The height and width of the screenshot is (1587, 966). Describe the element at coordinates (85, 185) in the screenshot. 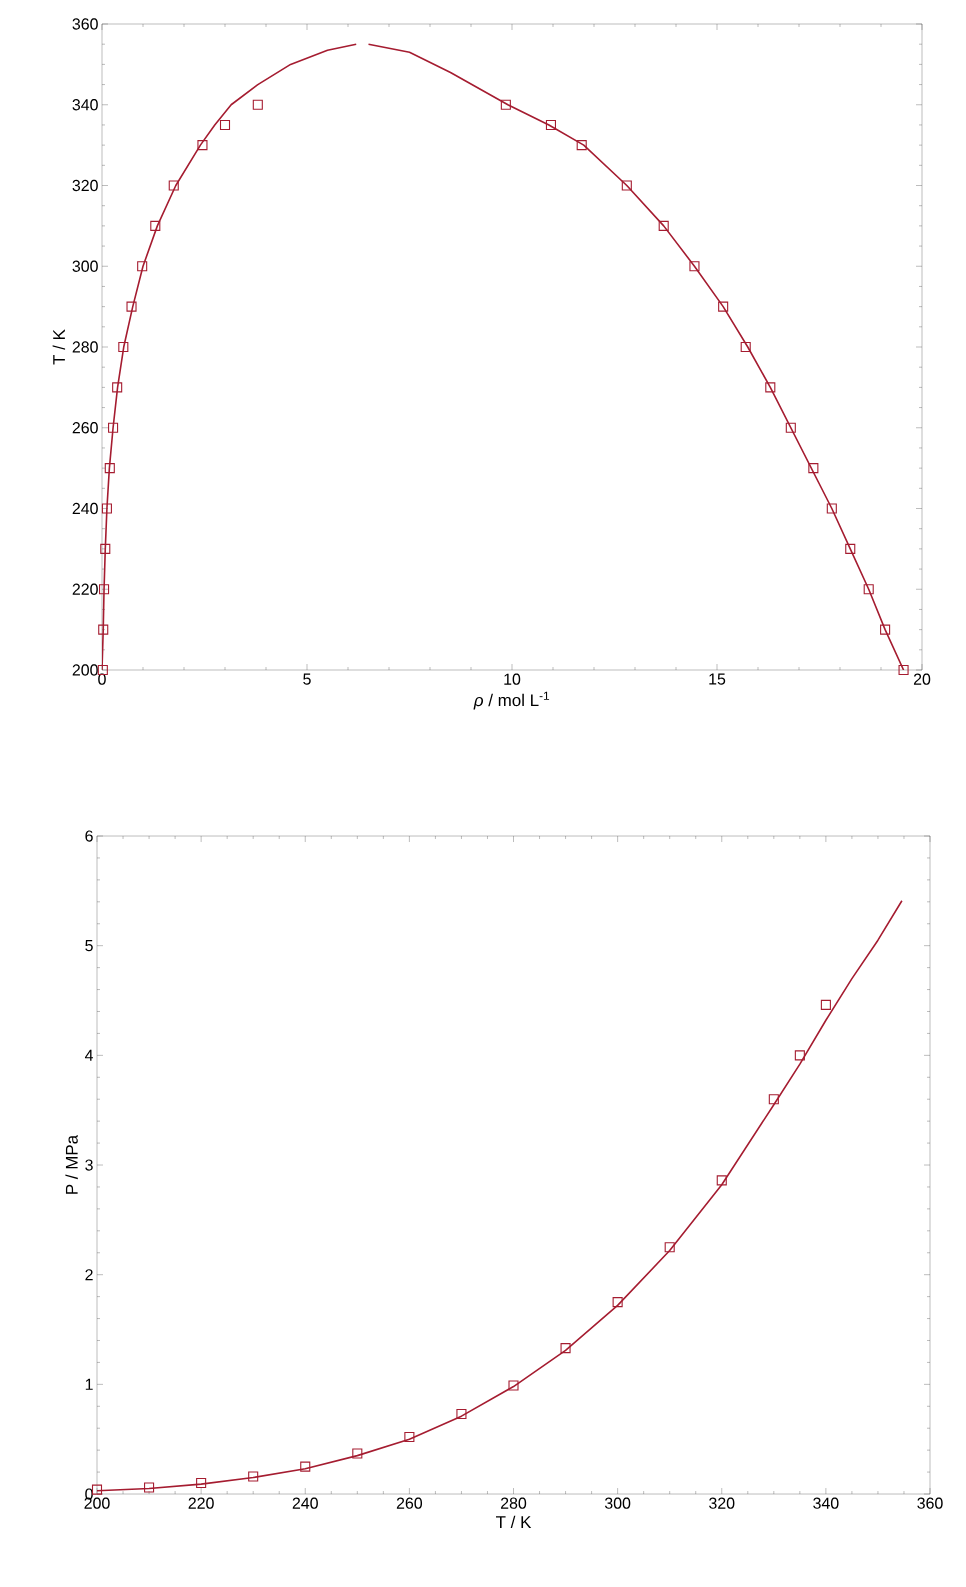

I see `y-tick-label: 320` at that location.